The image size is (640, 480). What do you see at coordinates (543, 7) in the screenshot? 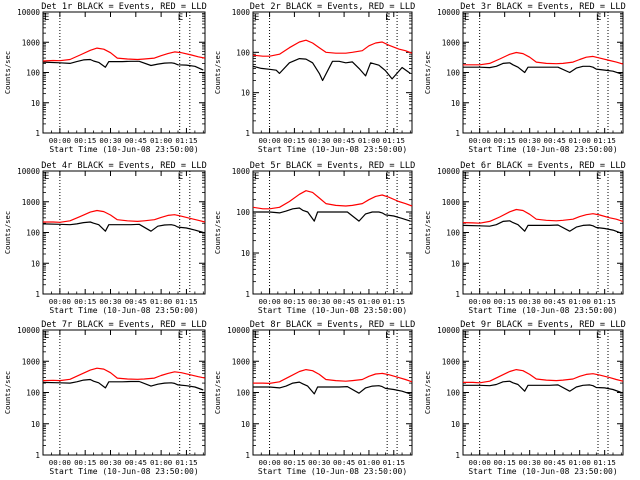
I see `panel-title: Det 3r BLACK = Events, RED = LLD` at bounding box center [543, 7].